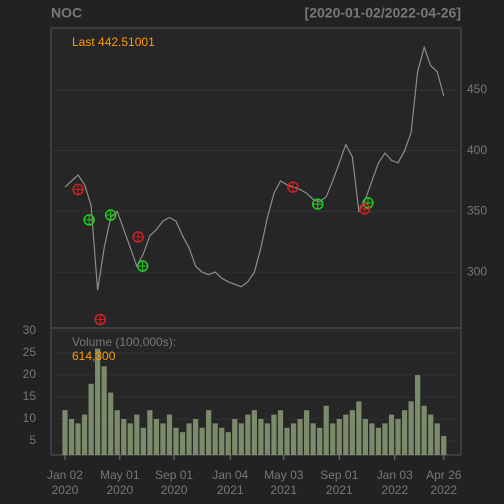  What do you see at coordinates (83, 42) in the screenshot?
I see `last-label: Last` at bounding box center [83, 42].